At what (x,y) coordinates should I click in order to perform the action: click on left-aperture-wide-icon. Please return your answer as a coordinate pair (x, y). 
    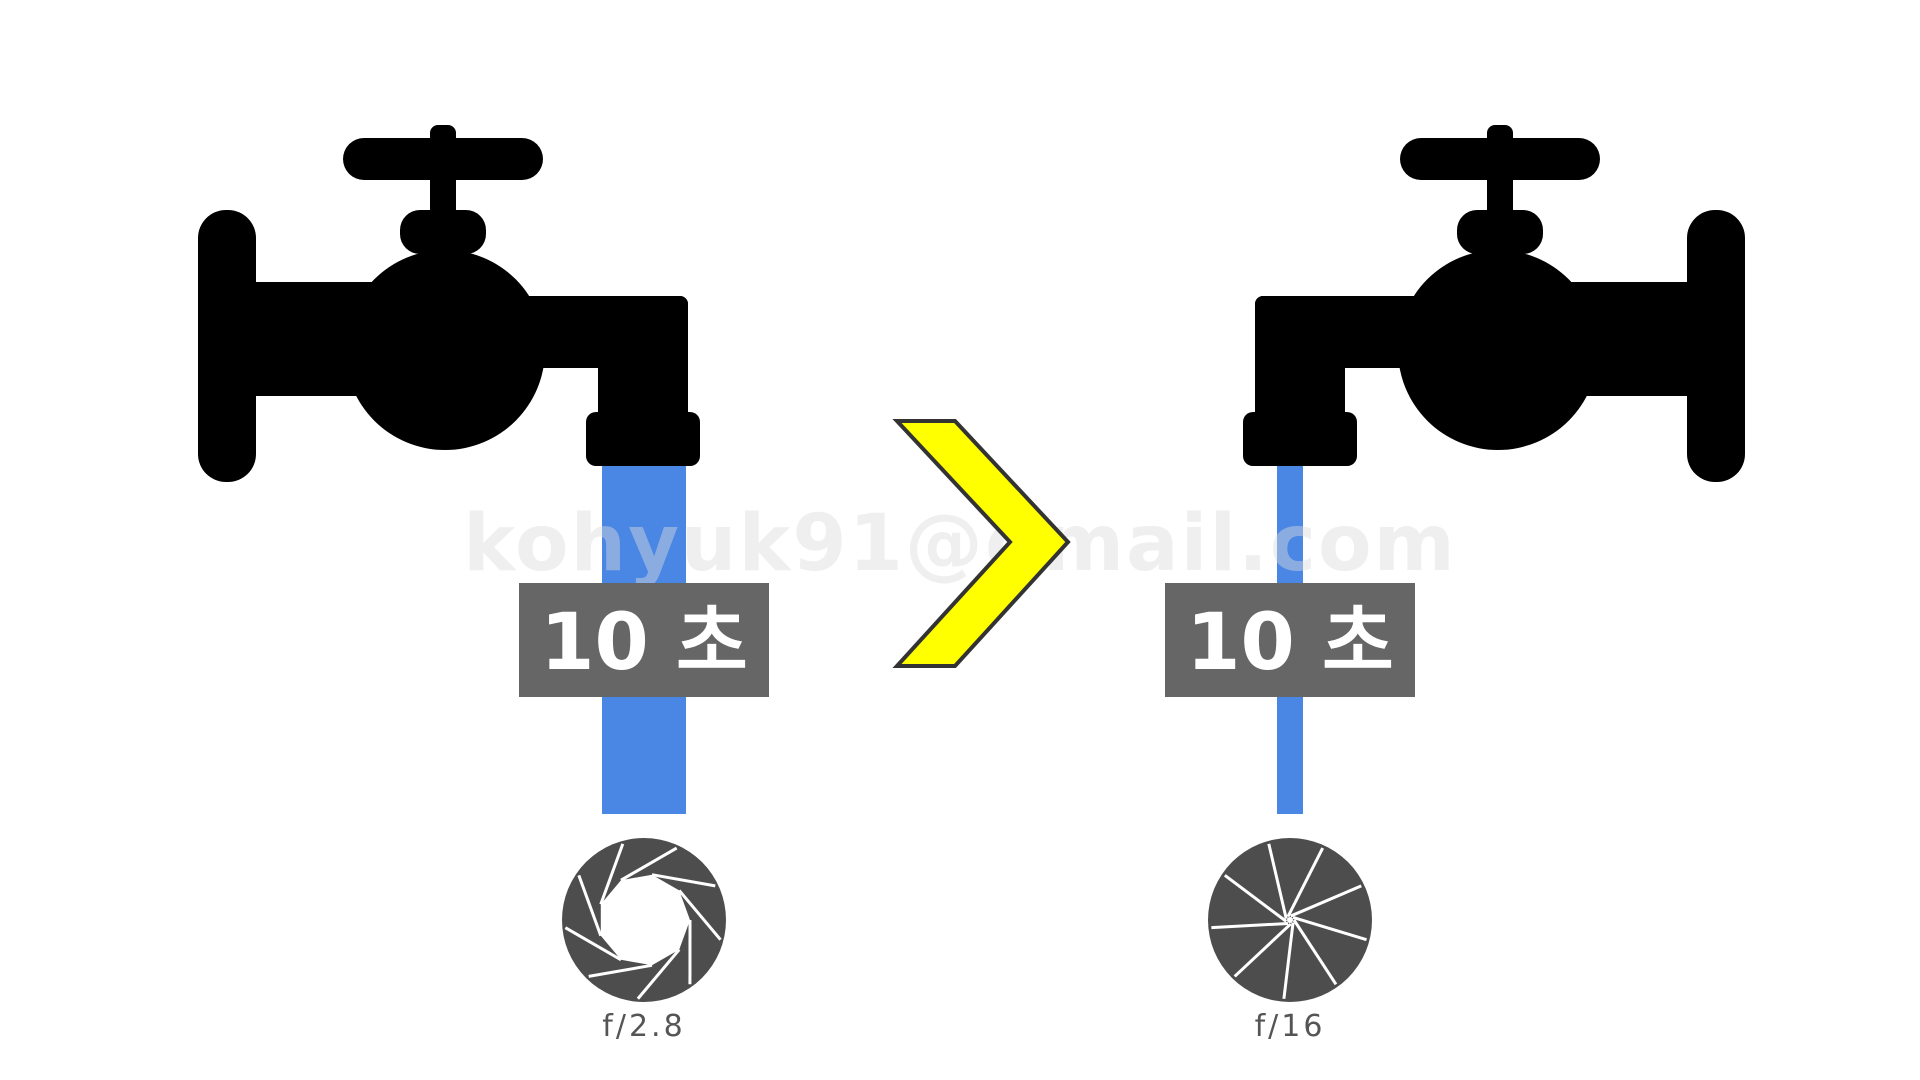
    Looking at the image, I should click on (644, 920).